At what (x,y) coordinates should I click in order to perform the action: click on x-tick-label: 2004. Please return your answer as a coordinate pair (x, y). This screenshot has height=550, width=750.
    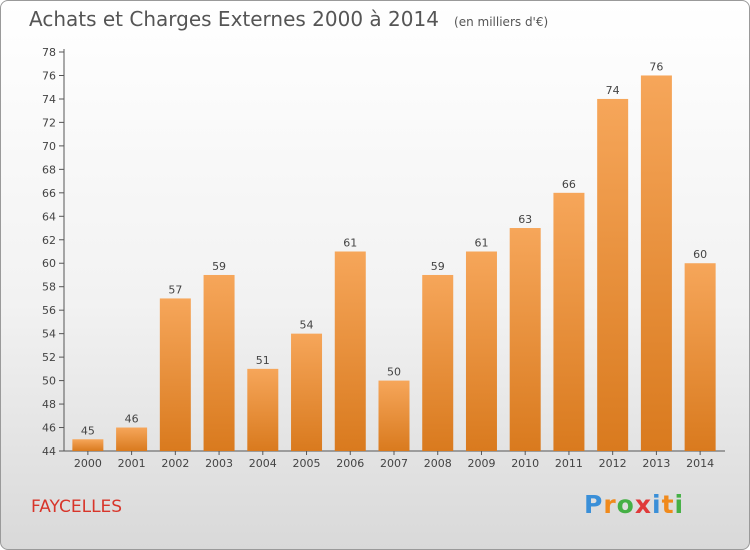
    Looking at the image, I should click on (263, 463).